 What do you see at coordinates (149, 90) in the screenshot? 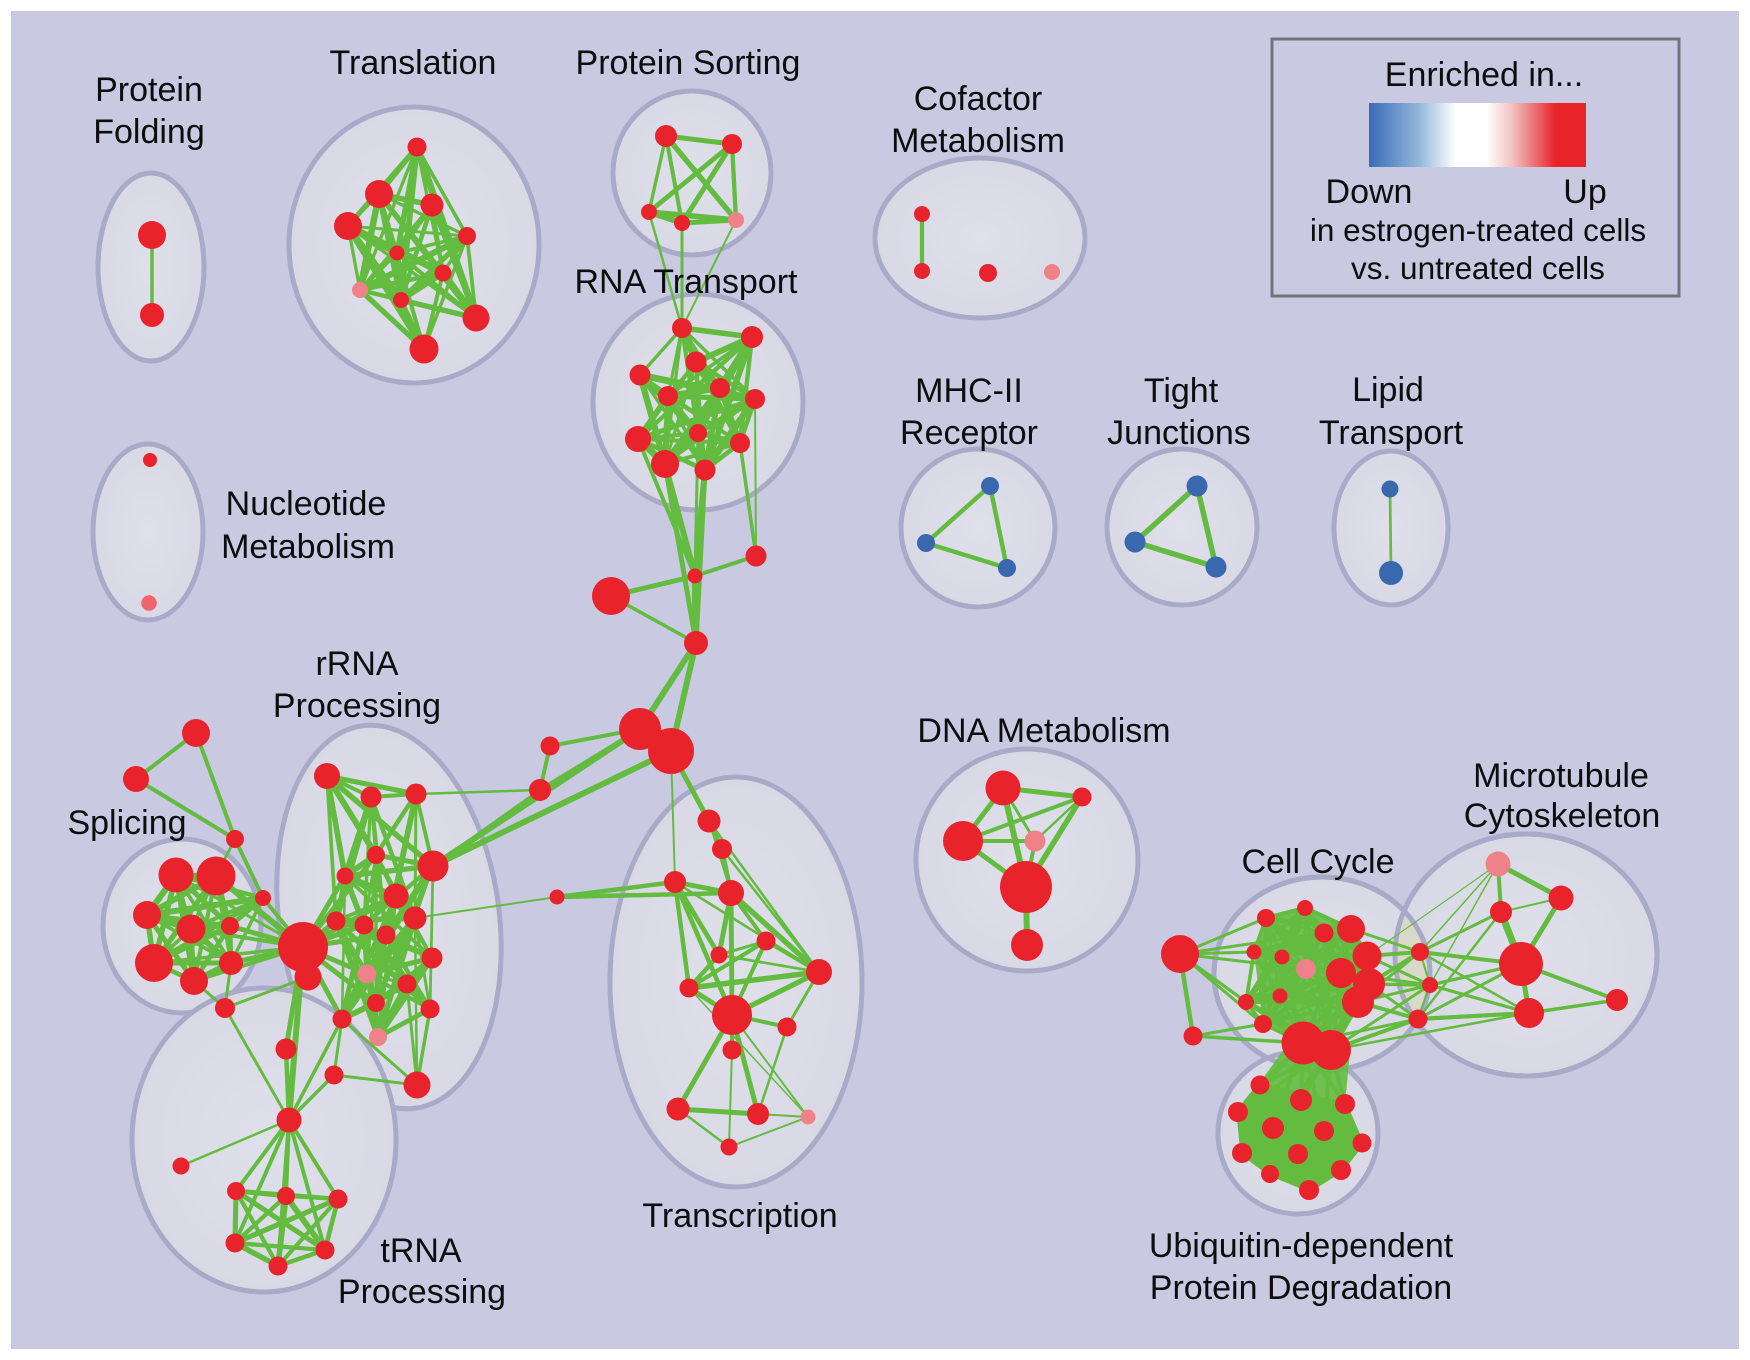
I see `svg-text: Protein` at bounding box center [149, 90].